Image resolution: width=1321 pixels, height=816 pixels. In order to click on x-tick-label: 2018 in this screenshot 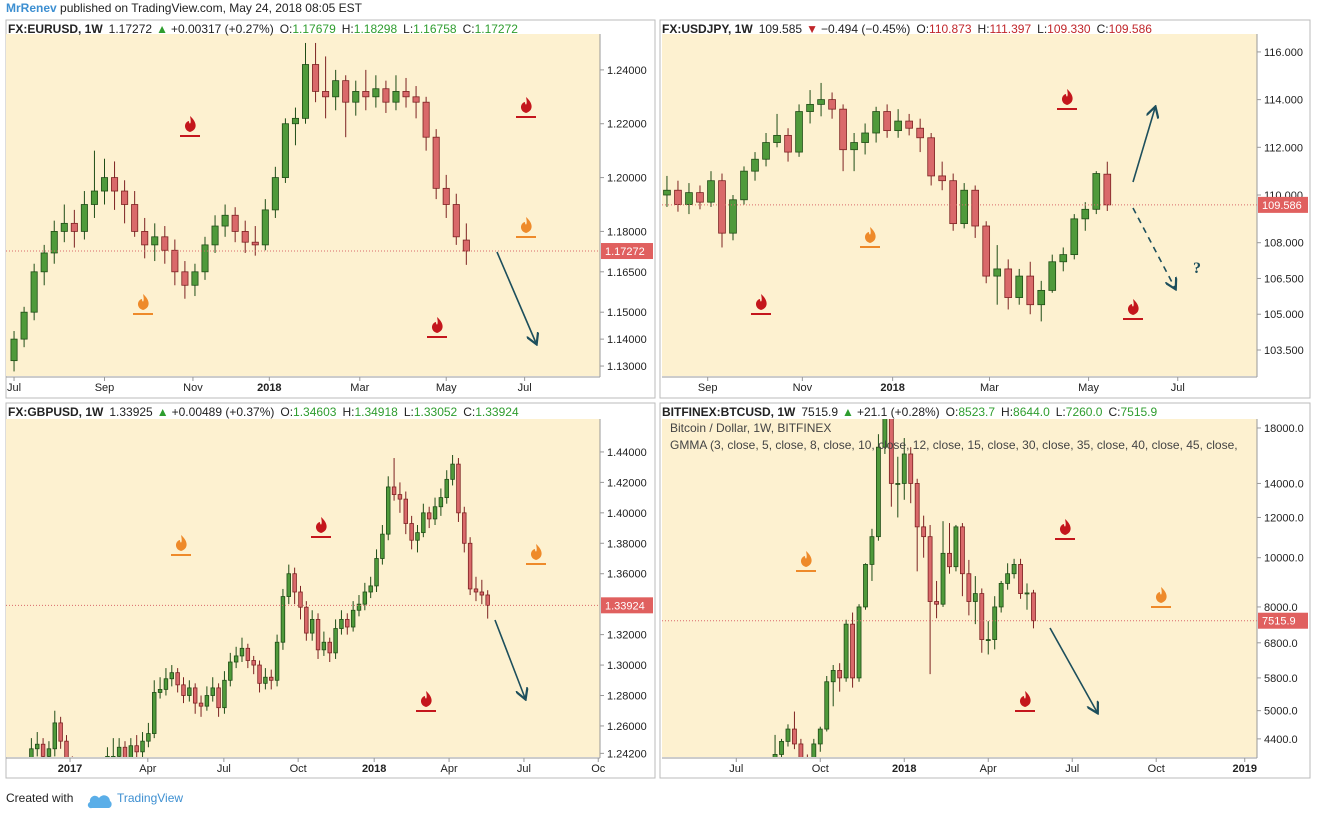, I will do `click(904, 769)`.